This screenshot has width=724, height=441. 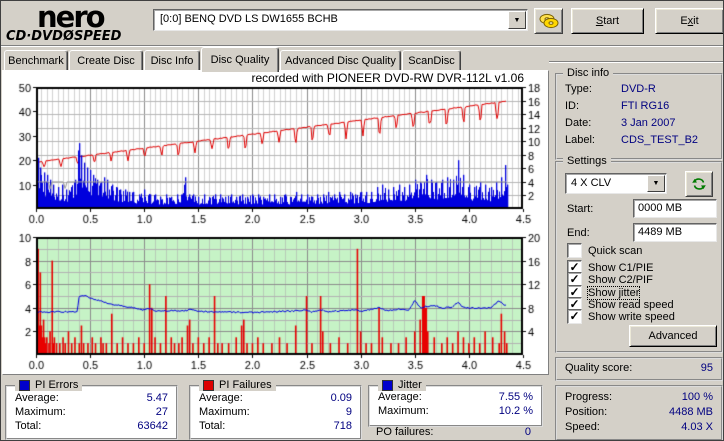 I want to click on disc-info-legend: Disc info, so click(x=588, y=73).